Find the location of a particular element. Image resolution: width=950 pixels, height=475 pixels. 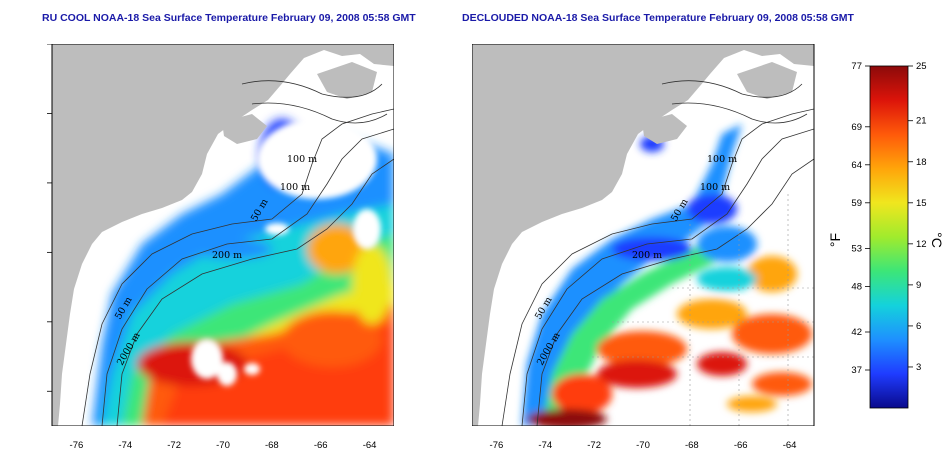

celsius-tick-label: 18 is located at coordinates (921, 162).